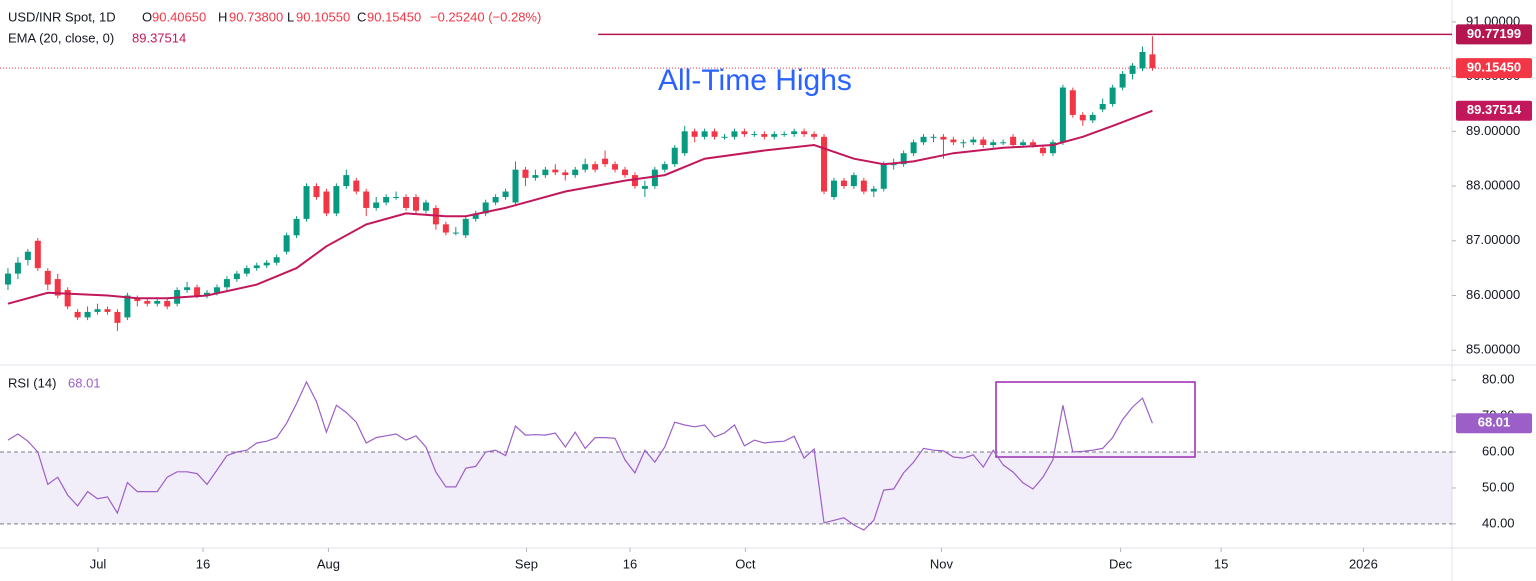  I want to click on high-key: H, so click(222, 16).